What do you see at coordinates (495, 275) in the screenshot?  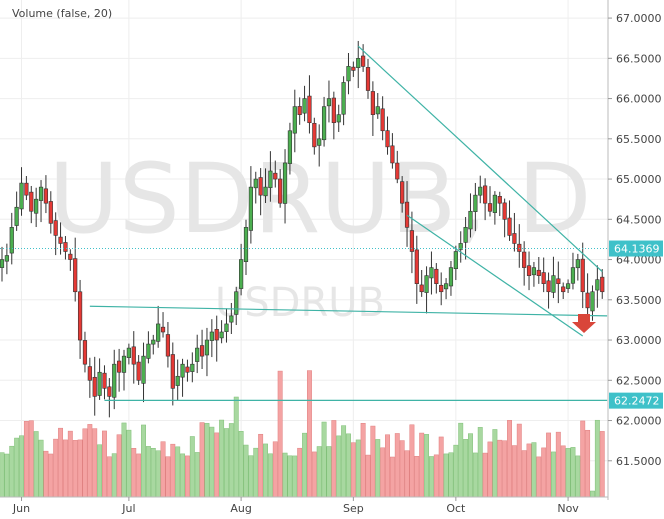 I see `trend-line` at bounding box center [495, 275].